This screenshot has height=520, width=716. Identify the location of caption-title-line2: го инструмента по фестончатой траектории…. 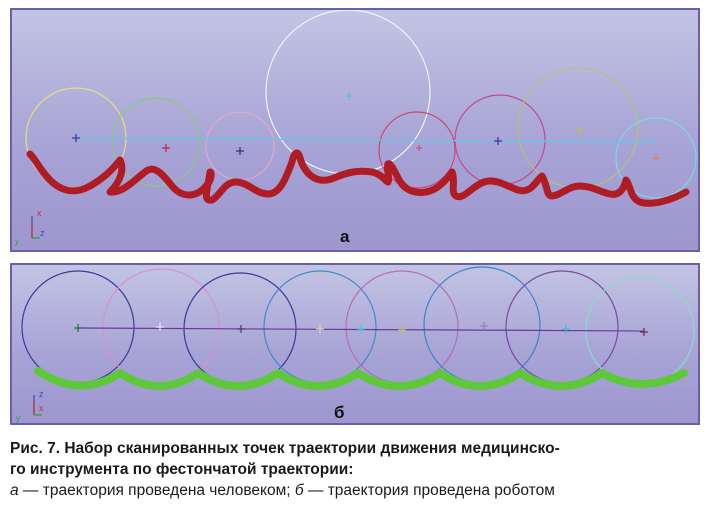
(182, 469).